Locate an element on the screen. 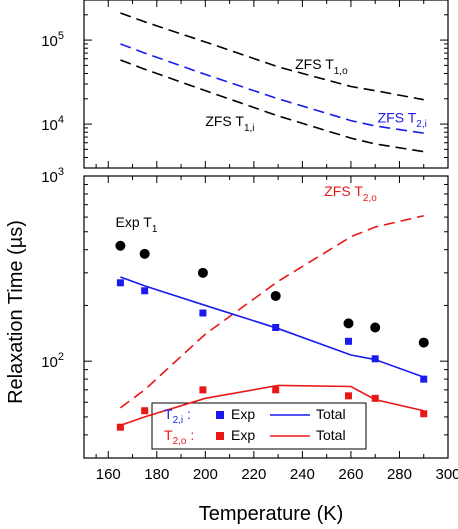 This screenshot has height=529, width=458. series-line-t2-i-total is located at coordinates (272, 327).